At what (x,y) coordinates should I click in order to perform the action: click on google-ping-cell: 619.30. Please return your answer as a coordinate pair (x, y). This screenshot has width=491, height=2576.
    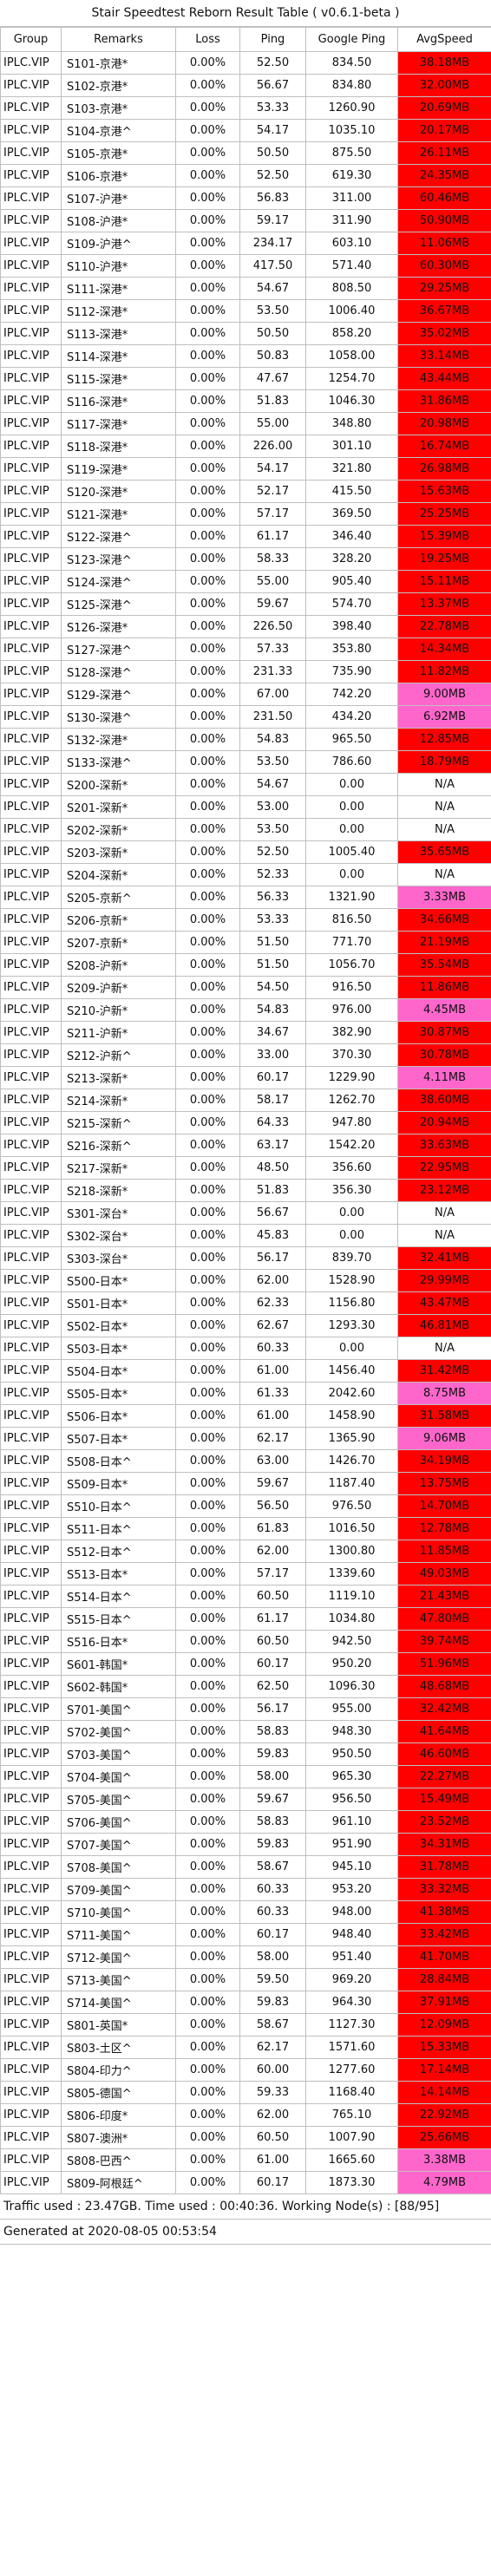
    Looking at the image, I should click on (351, 175).